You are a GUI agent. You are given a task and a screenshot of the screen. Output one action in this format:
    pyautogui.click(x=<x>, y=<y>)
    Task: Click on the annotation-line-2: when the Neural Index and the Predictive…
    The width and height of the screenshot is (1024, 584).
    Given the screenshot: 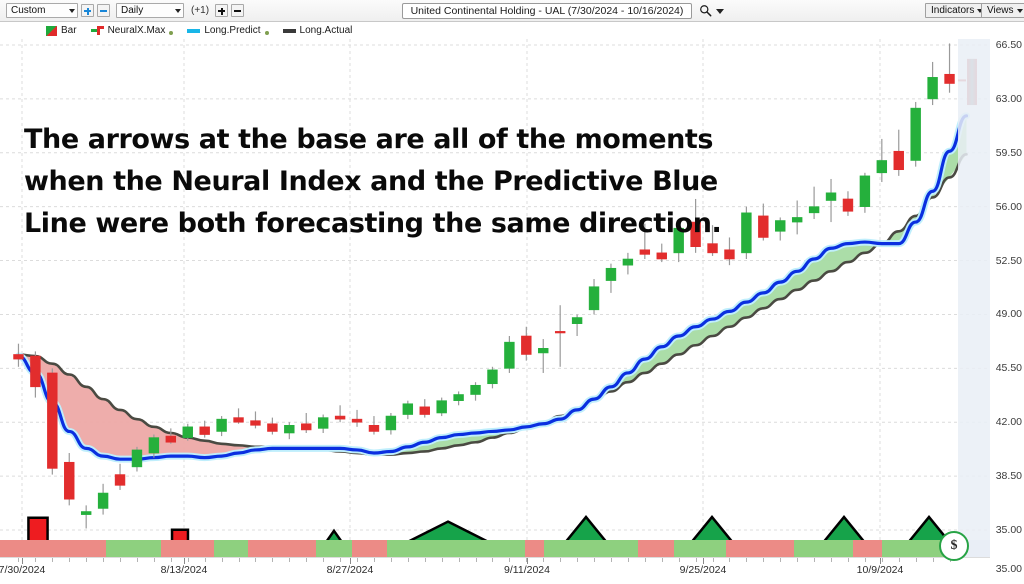 What is the action you would take?
    pyautogui.click(x=371, y=181)
    